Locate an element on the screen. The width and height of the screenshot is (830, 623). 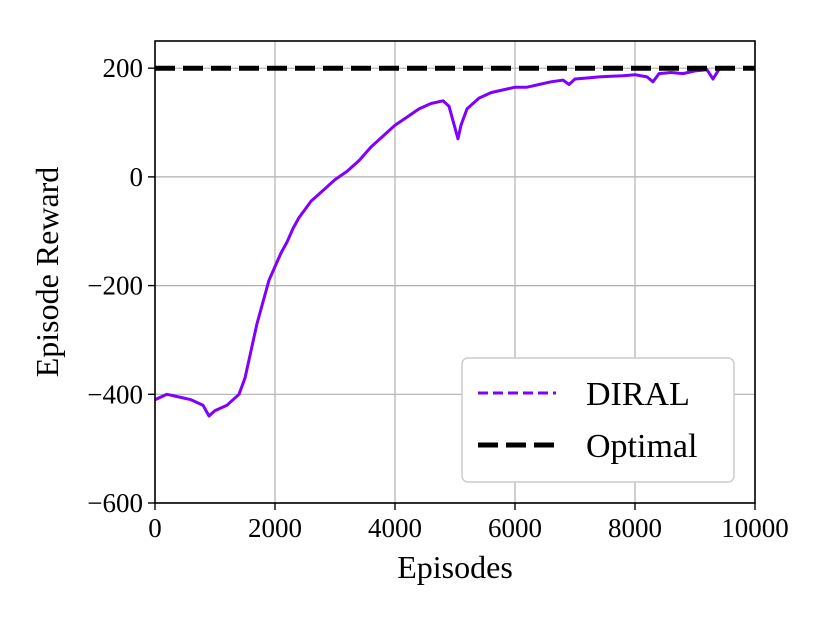
legend: DIRAL Optimal is located at coordinates (598, 420).